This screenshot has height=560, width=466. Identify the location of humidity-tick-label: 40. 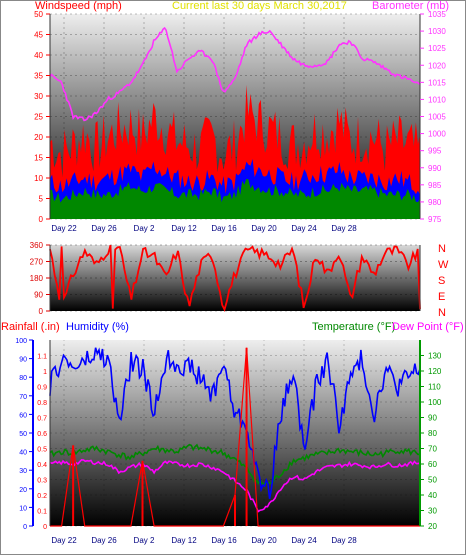
(23, 453).